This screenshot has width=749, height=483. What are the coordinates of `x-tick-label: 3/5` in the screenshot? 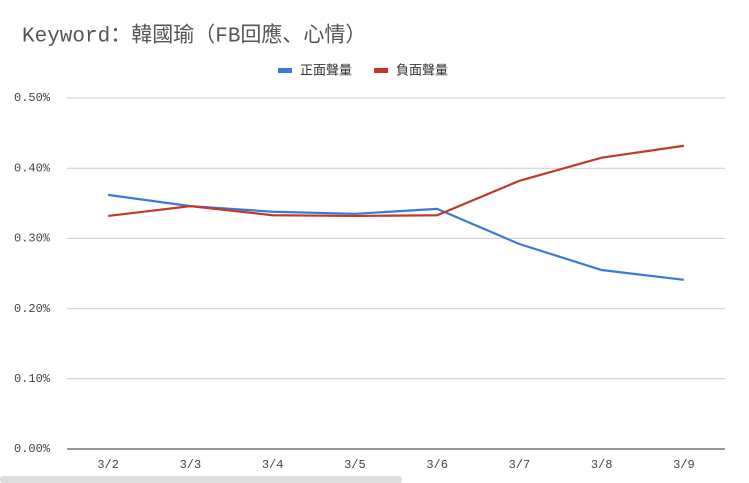 It's located at (355, 465).